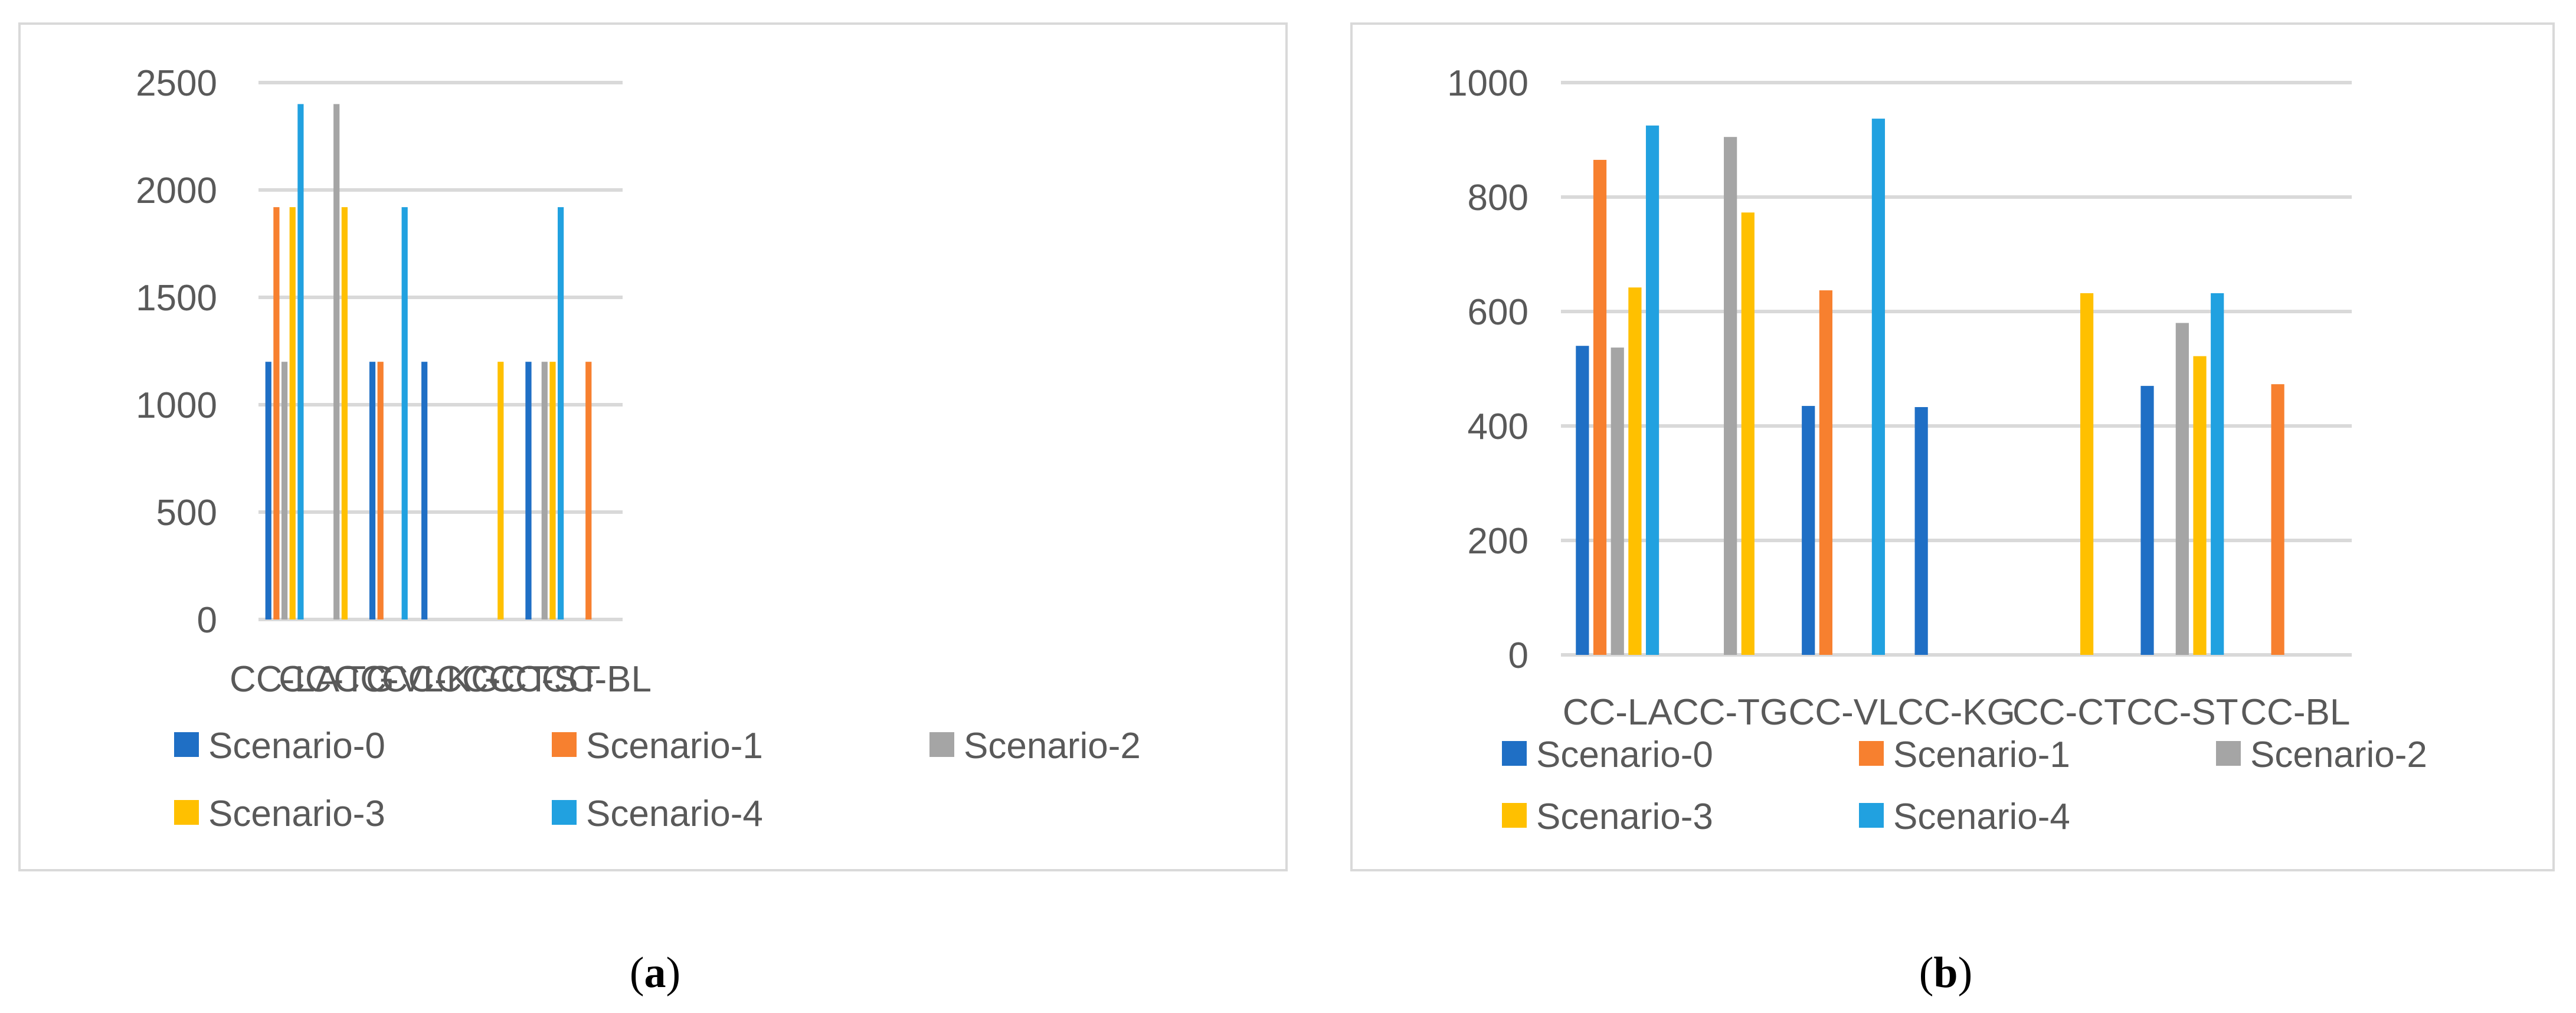 The image size is (2576, 1013). I want to click on caption-a-close: ), so click(674, 973).